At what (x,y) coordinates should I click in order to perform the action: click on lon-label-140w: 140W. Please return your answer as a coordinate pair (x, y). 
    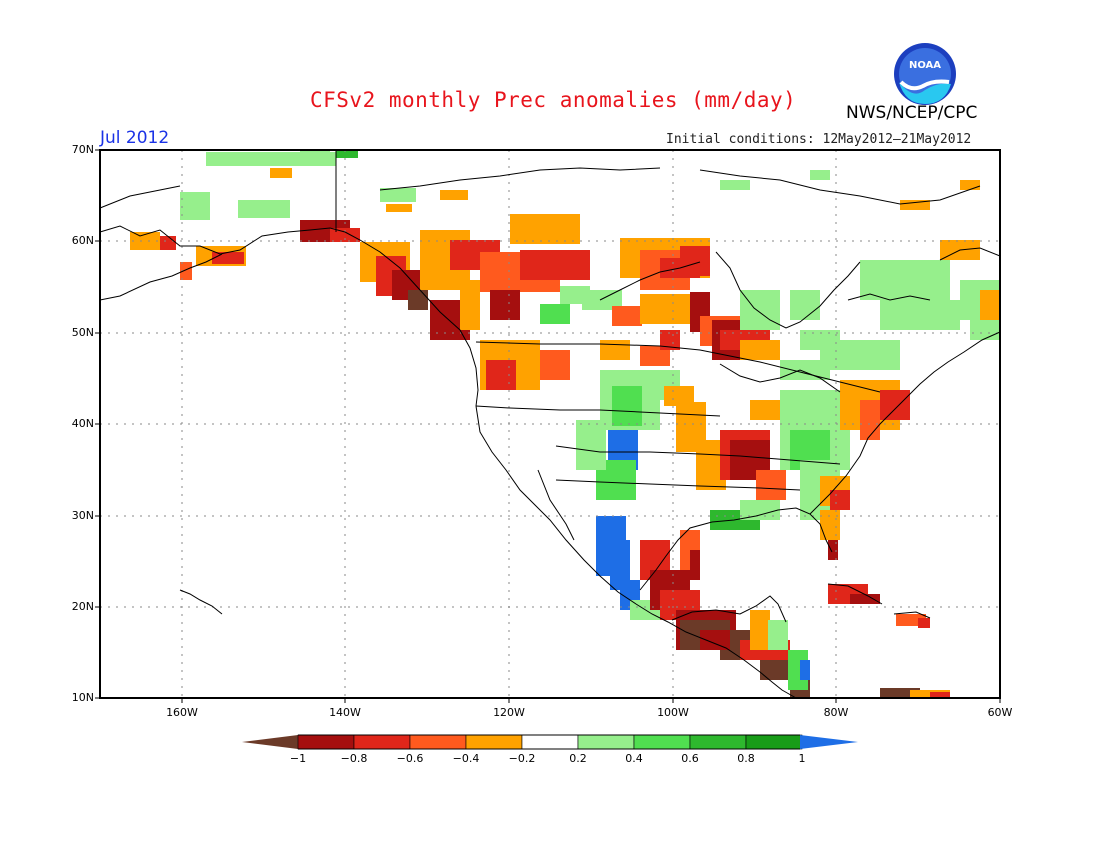
    Looking at the image, I should click on (345, 712).